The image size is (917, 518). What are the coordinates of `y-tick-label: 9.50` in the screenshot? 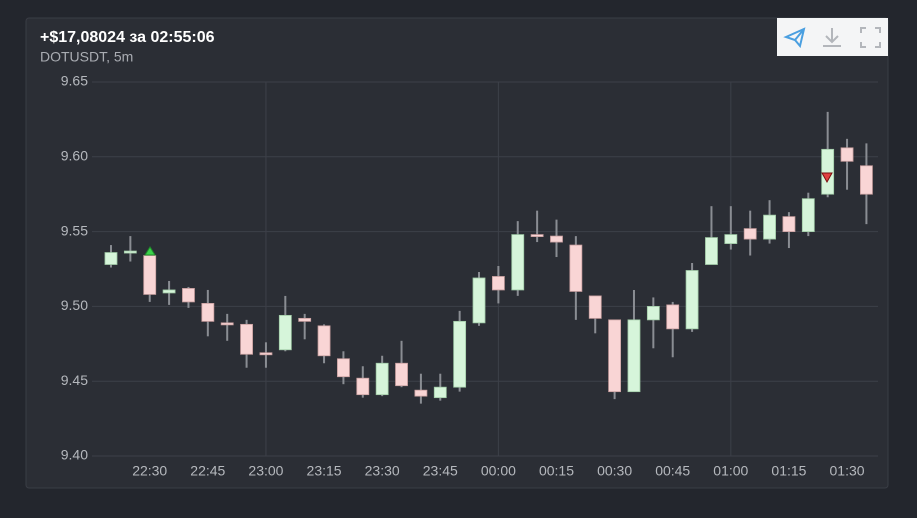 It's located at (74, 305).